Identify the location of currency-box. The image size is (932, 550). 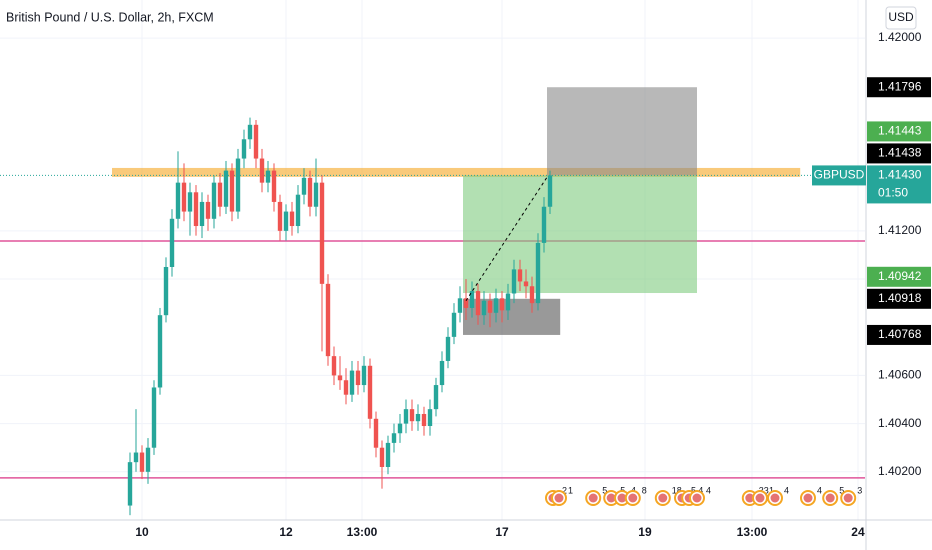
(901, 18).